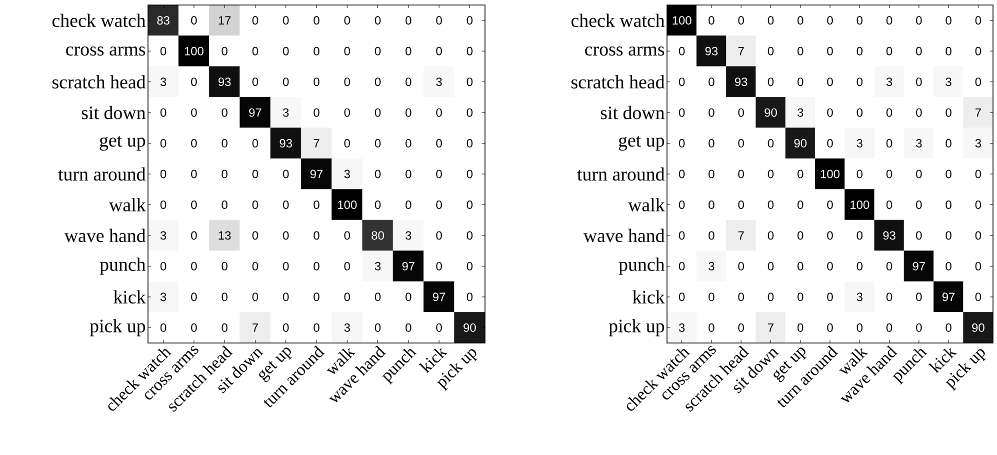 The image size is (997, 455). What do you see at coordinates (341, 361) in the screenshot?
I see `x-tick-label: walk` at bounding box center [341, 361].